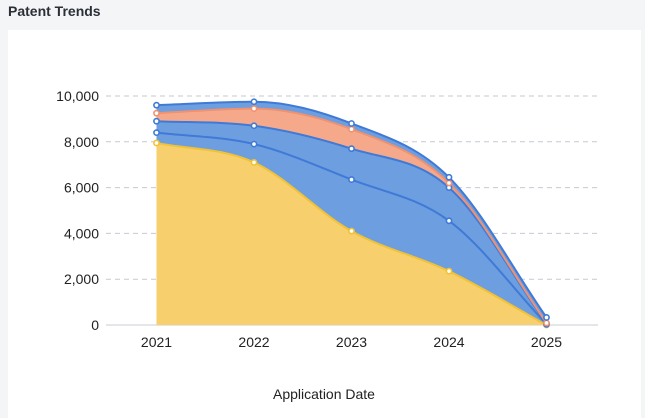 The width and height of the screenshot is (645, 418). I want to click on x-tick-label: 2022, so click(253, 342).